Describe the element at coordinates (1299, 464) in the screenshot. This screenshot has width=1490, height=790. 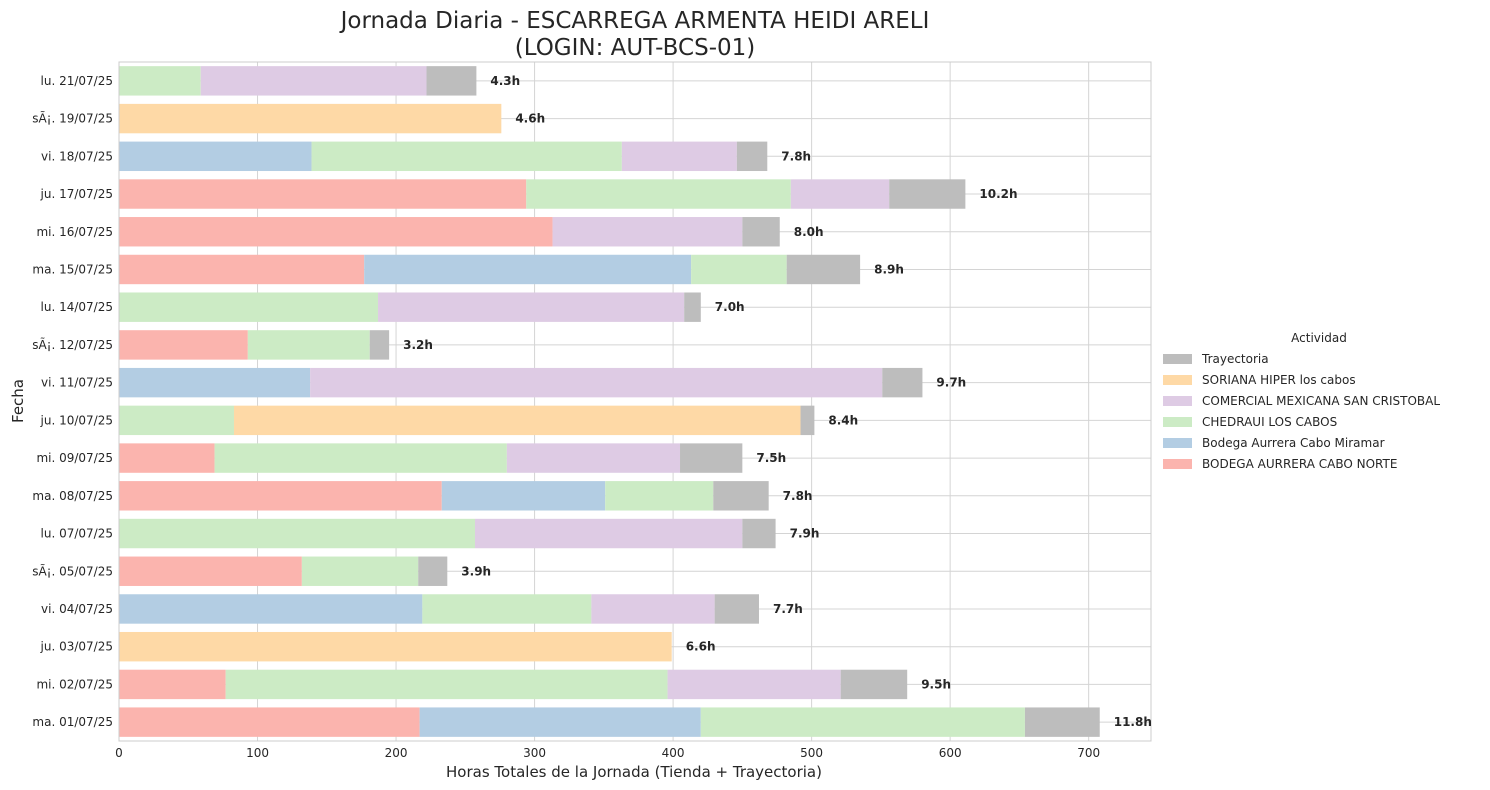
I see `legend-entry-label: BODEGA AURRERA CABO NORTE` at that location.